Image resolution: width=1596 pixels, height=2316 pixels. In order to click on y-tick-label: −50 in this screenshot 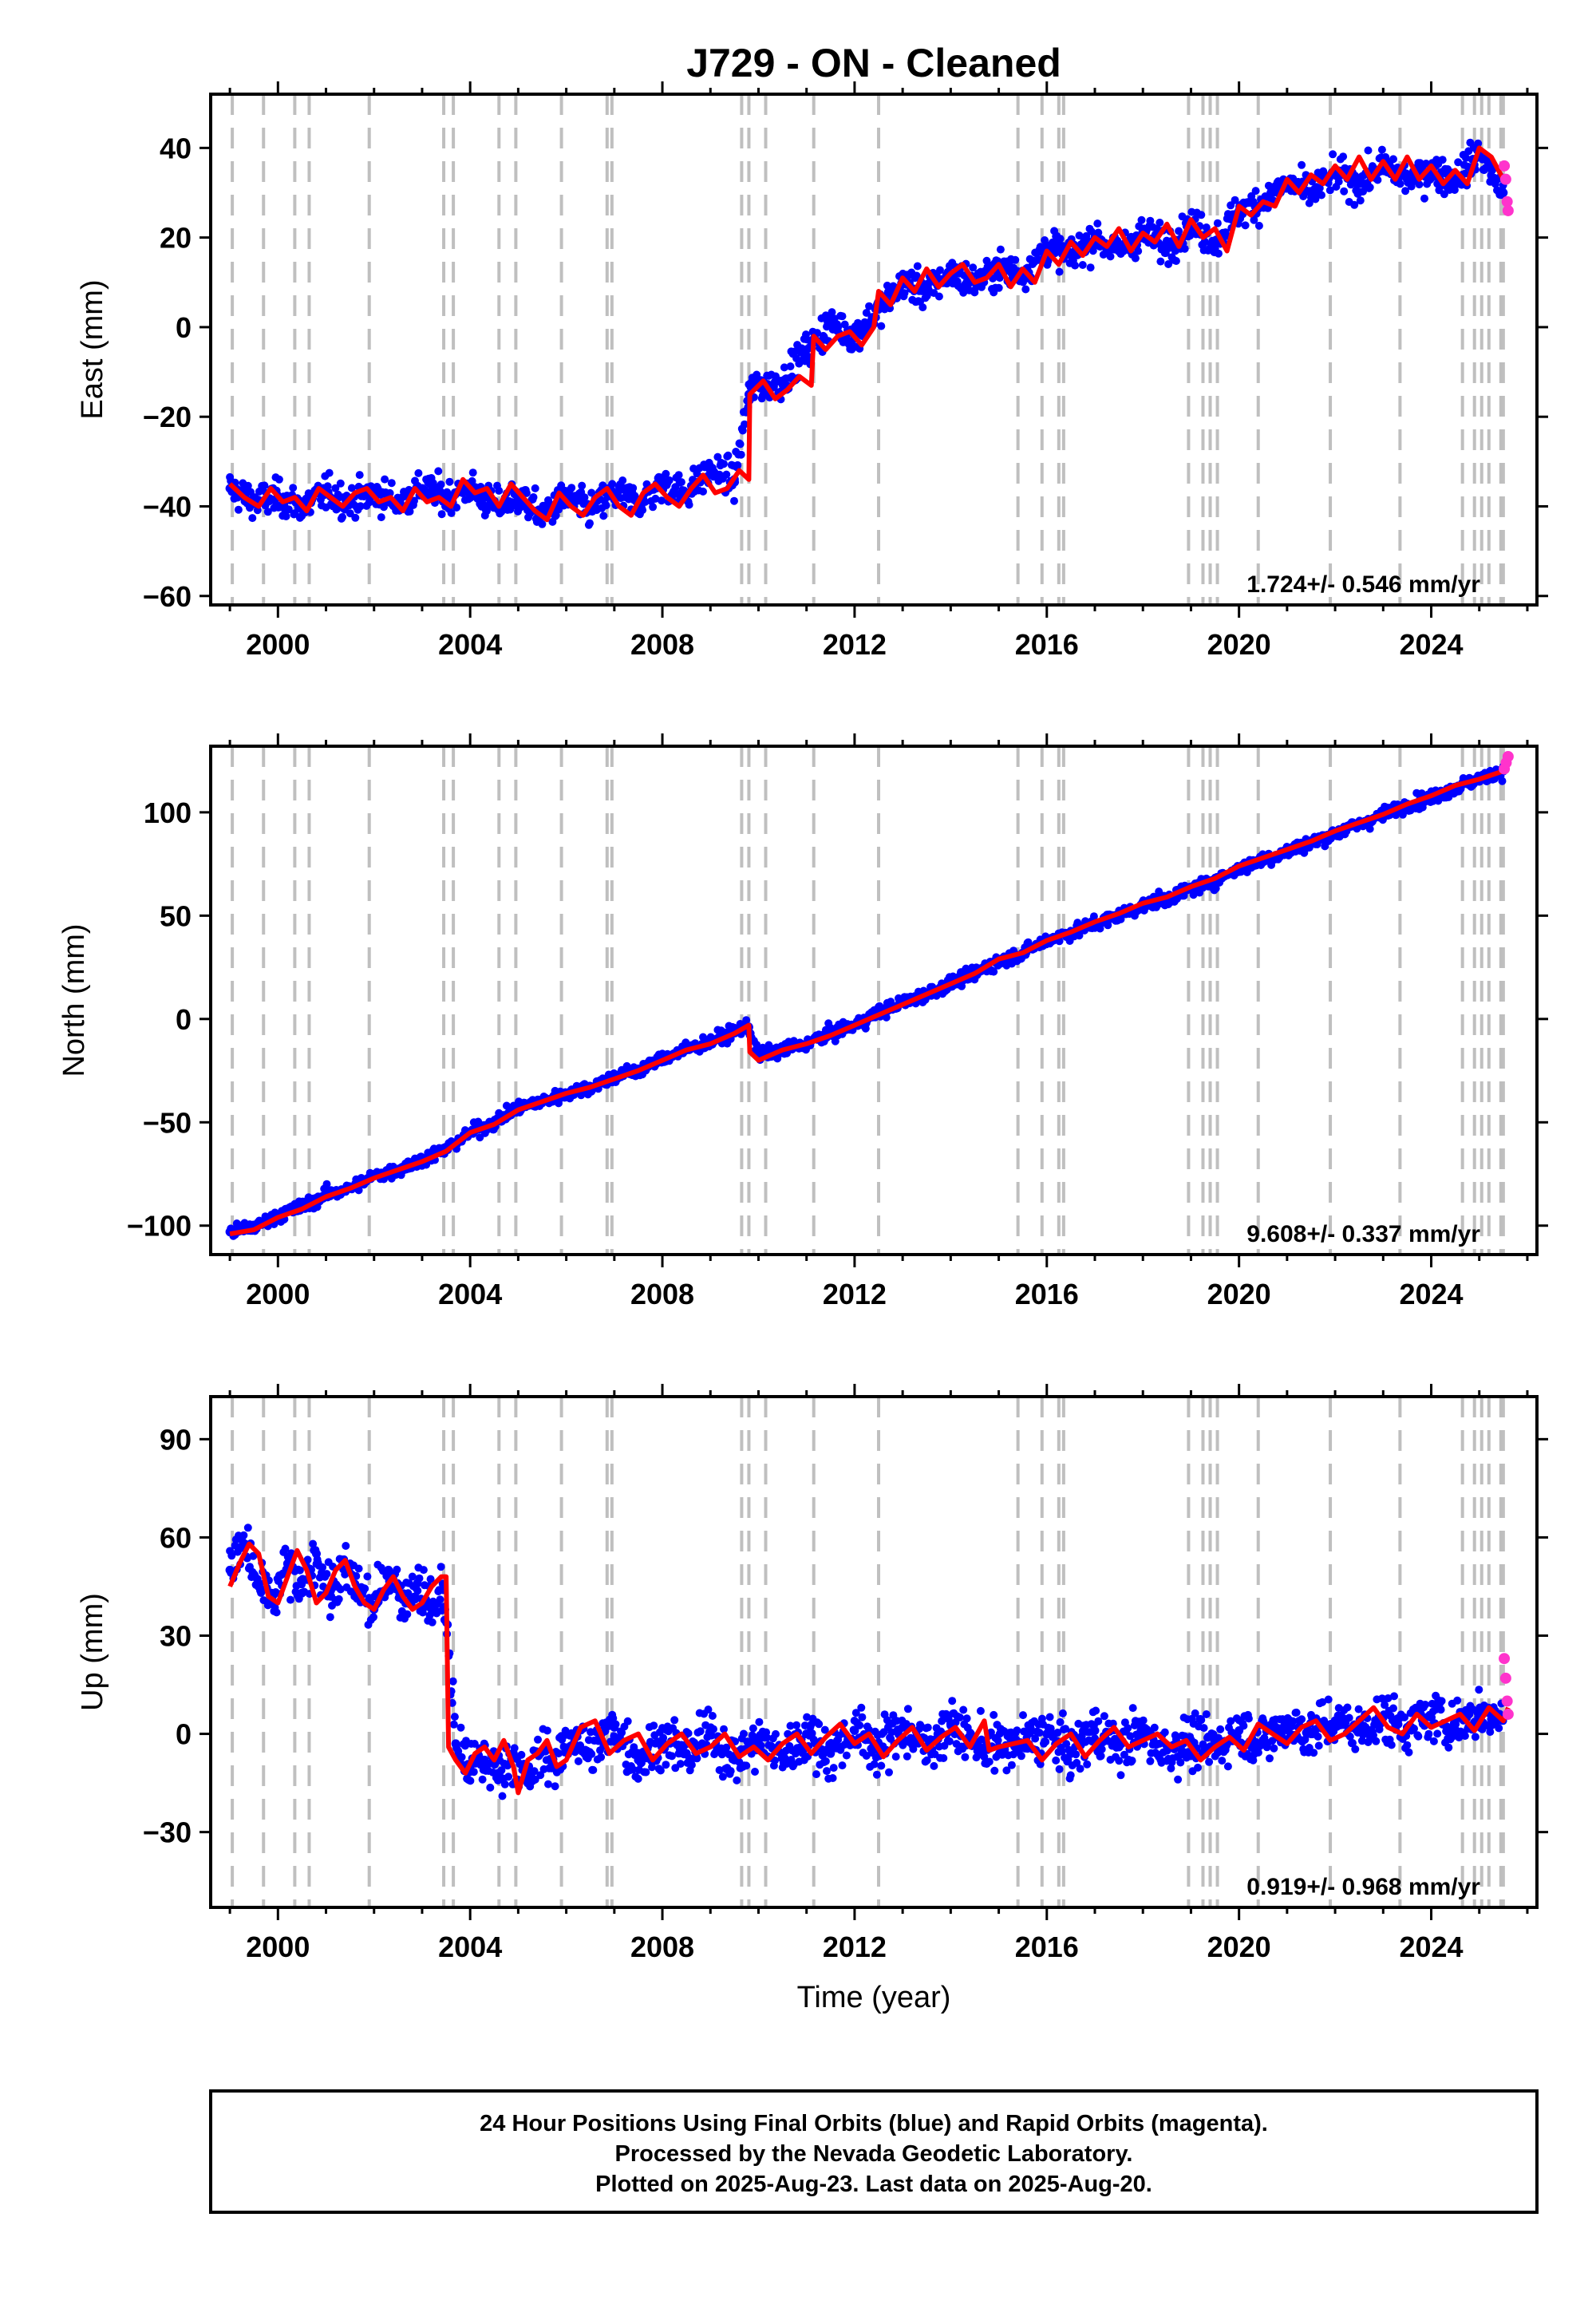, I will do `click(167, 1122)`.